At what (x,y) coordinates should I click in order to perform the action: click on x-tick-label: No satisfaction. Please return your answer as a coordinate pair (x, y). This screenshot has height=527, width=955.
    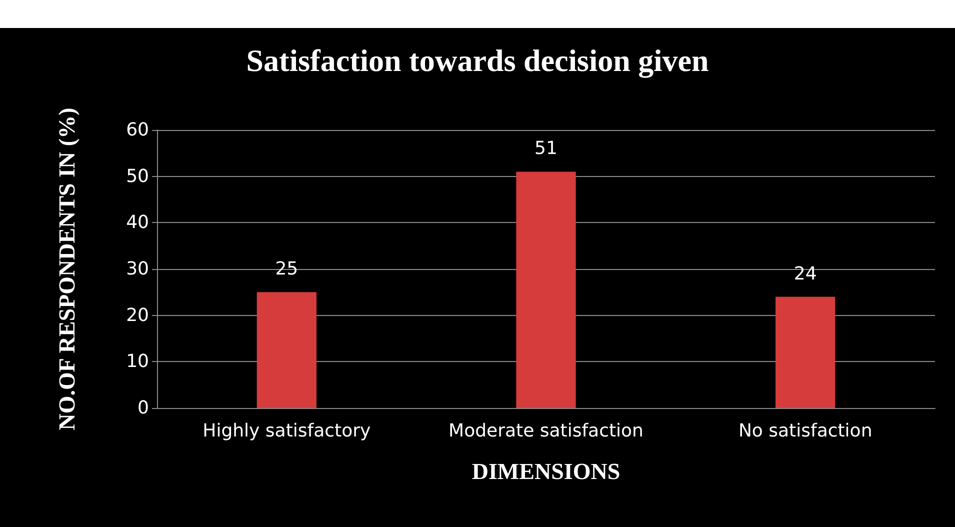
    Looking at the image, I should click on (805, 431).